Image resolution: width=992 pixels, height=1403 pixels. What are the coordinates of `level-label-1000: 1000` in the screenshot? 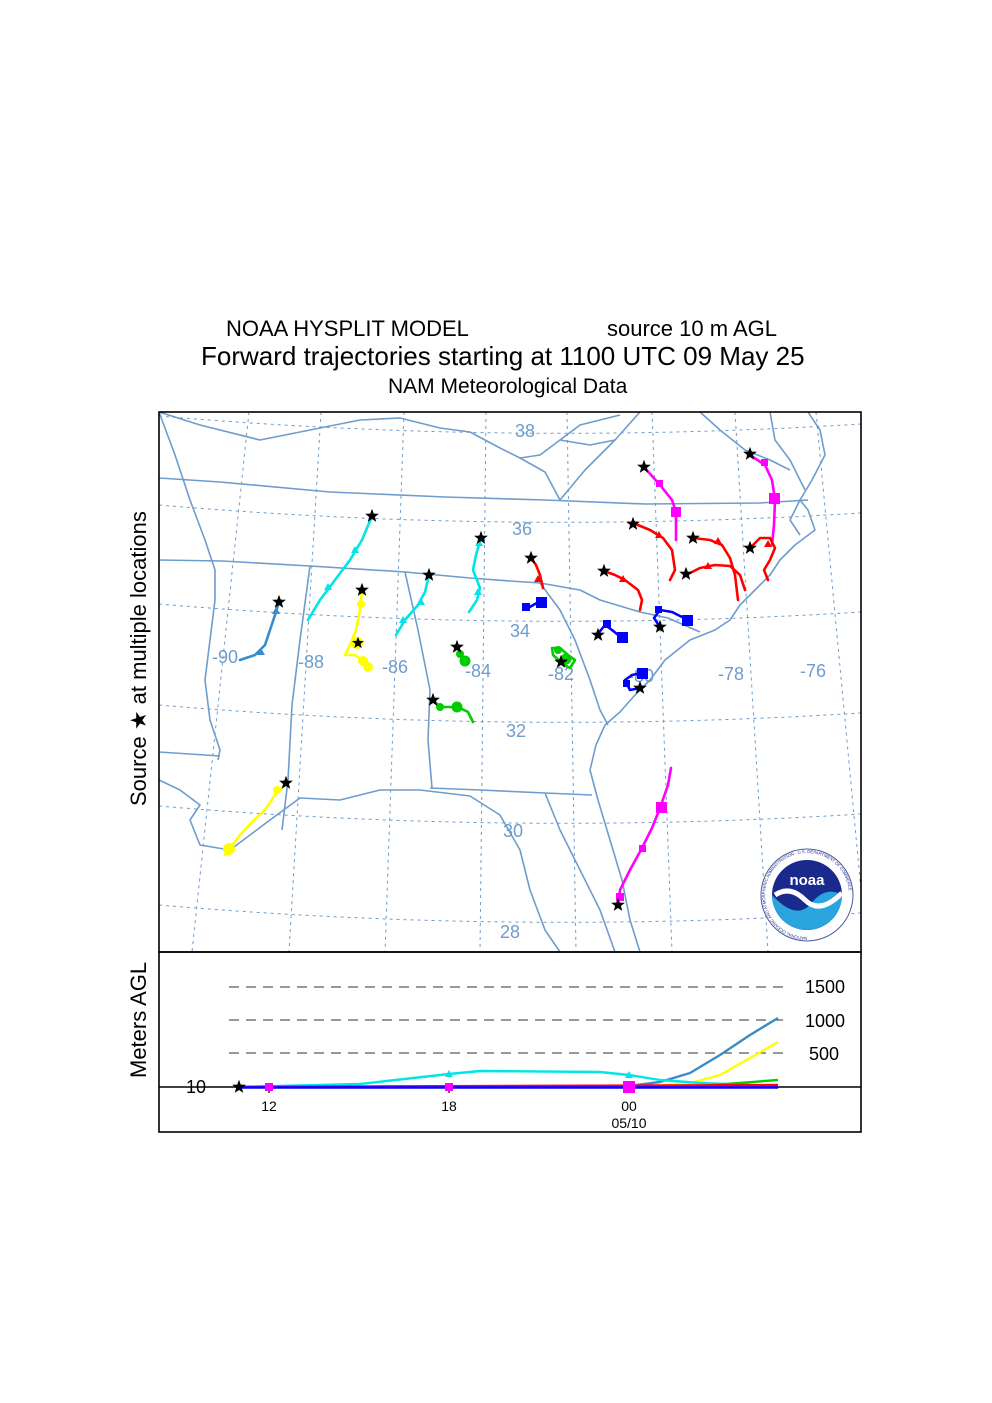 It's located at (825, 1021).